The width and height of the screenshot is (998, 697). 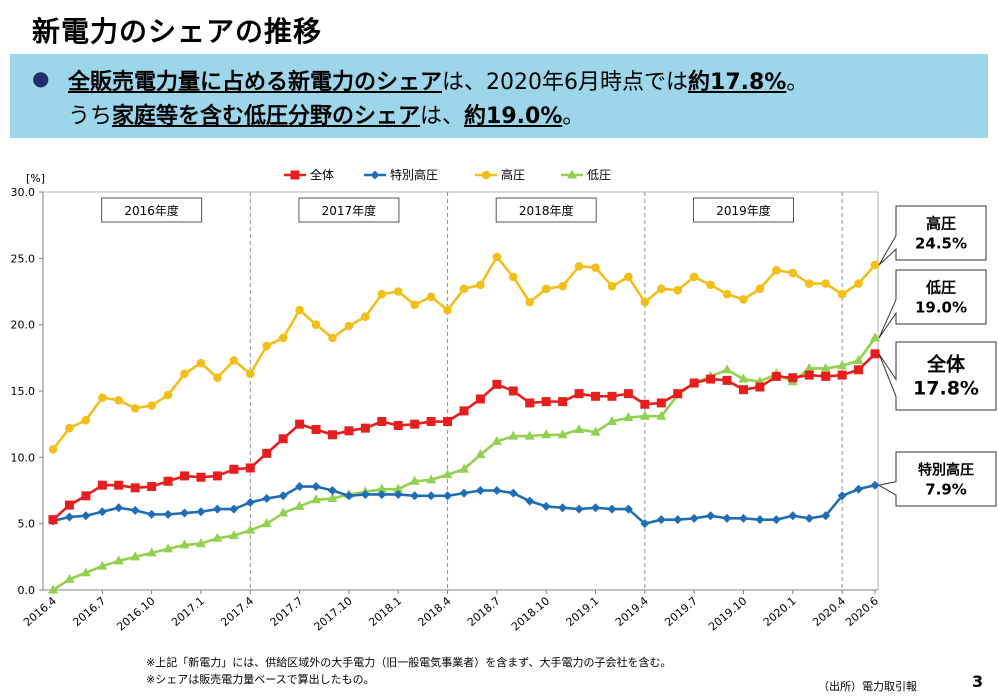 I want to click on fiscal-year-label: 2016年度, so click(x=151, y=210).